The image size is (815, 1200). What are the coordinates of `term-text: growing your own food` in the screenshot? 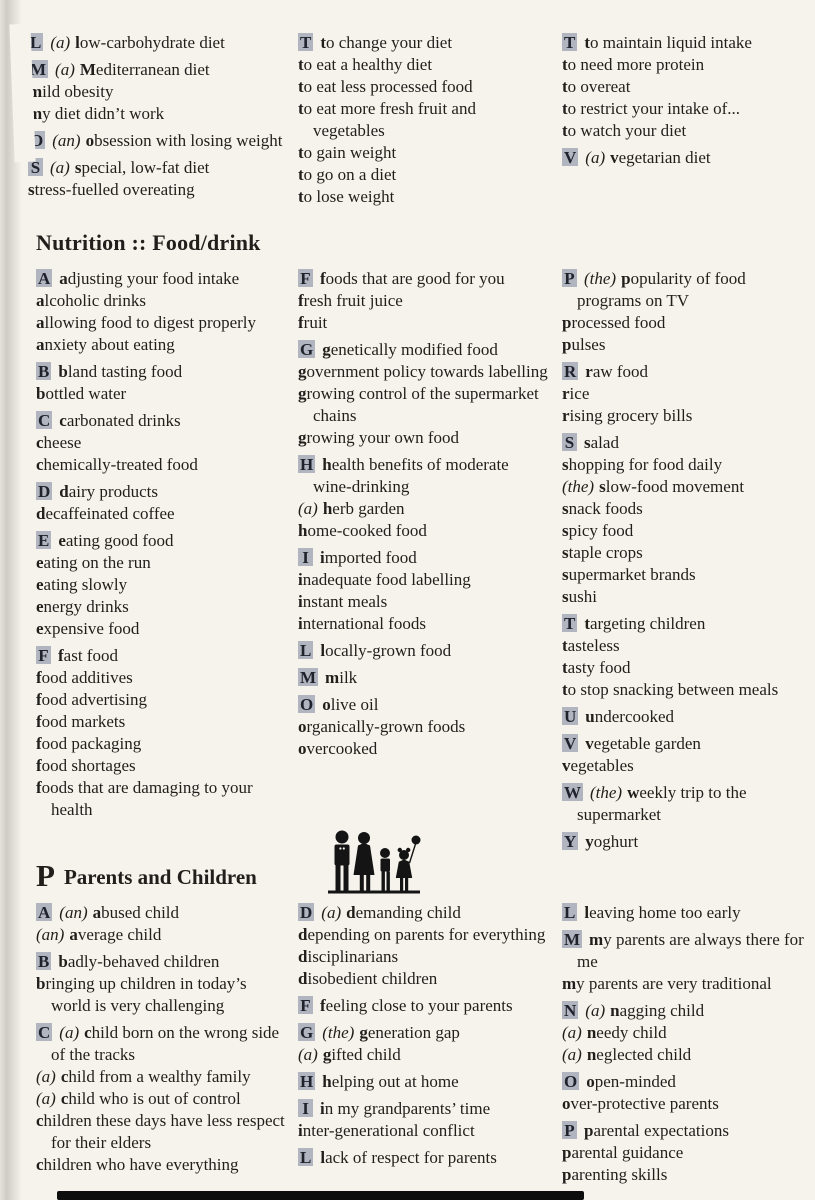 It's located at (379, 437).